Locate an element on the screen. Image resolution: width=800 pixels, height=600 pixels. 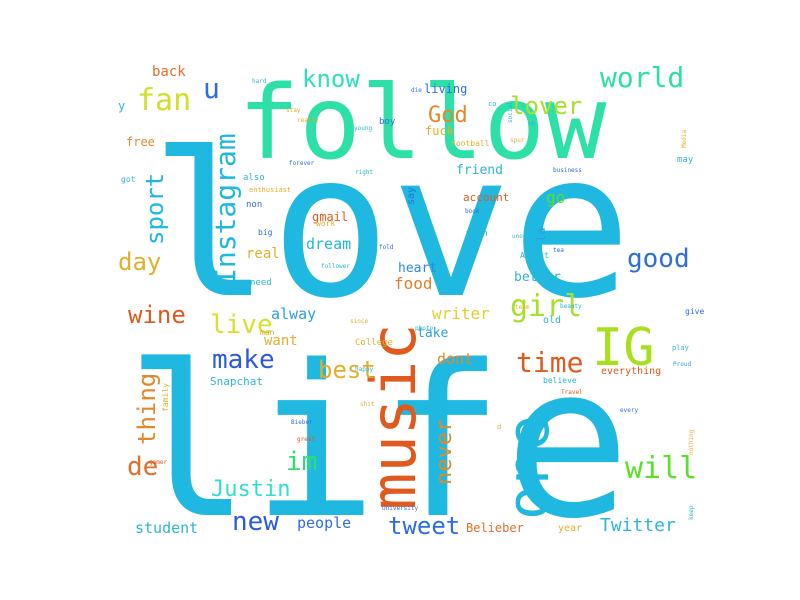
word-believe: believe is located at coordinates (560, 380).